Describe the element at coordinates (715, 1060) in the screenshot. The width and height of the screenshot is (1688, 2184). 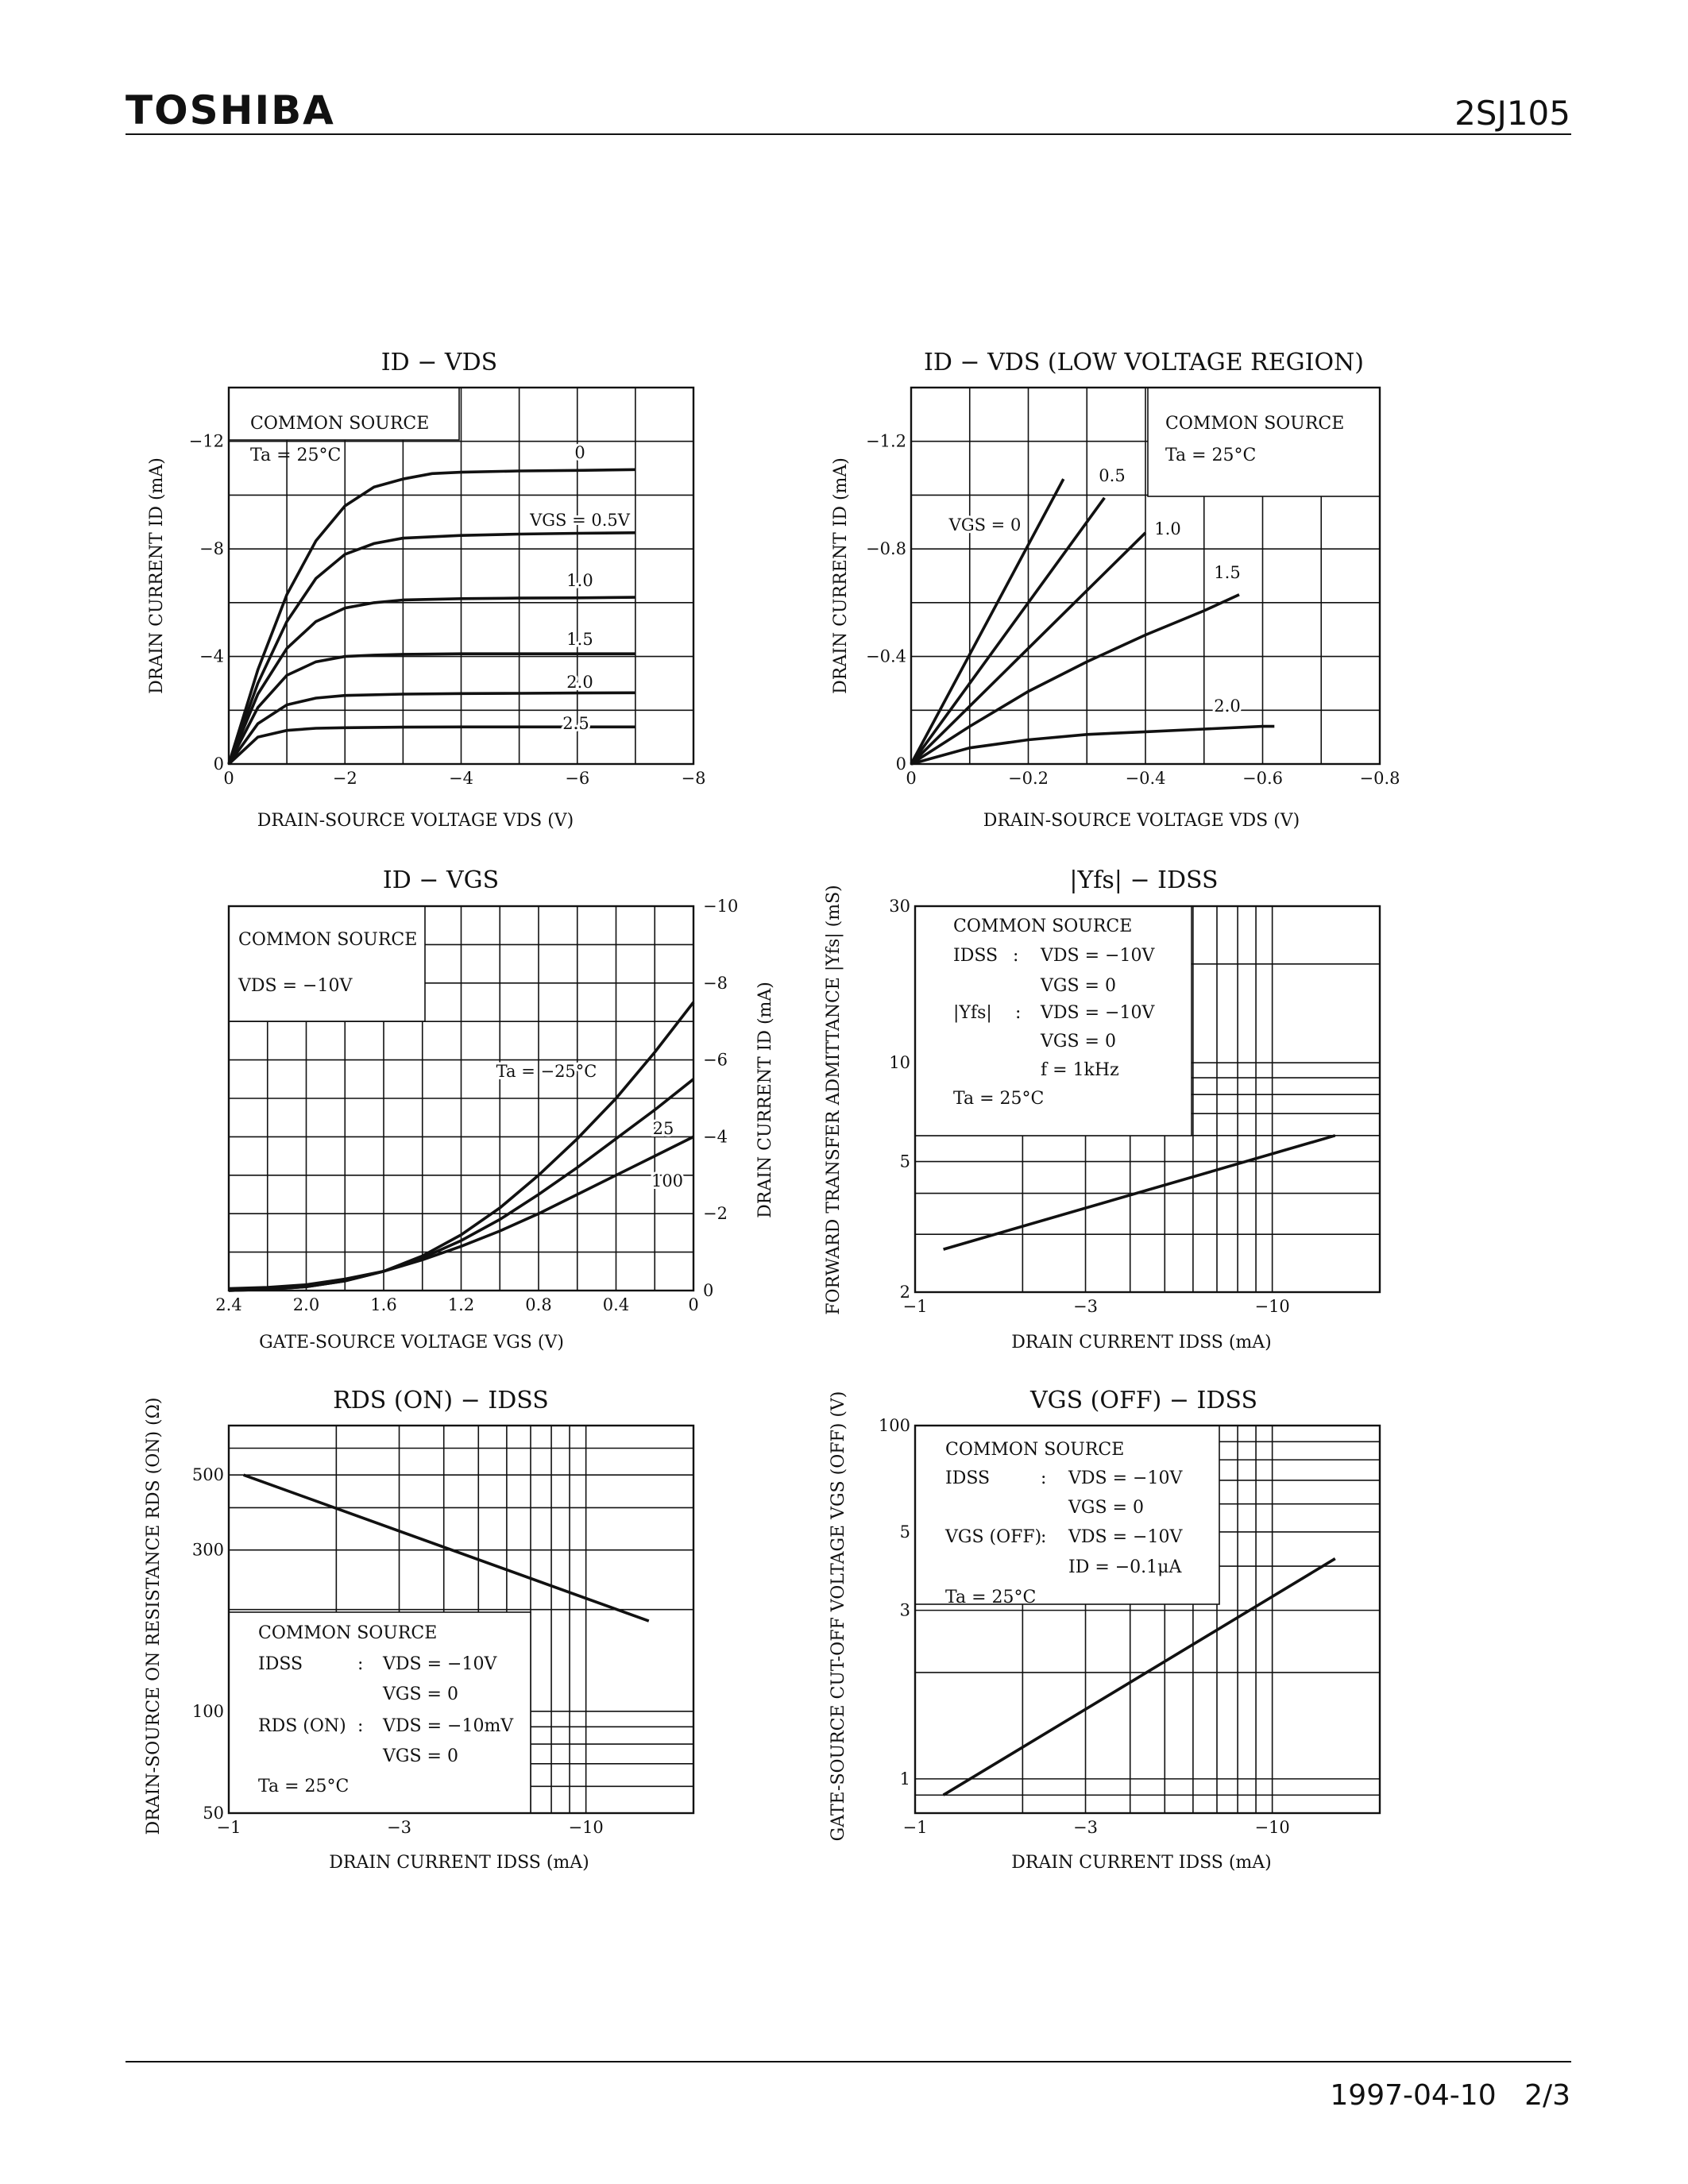
I see `y-tick-label: −6` at that location.